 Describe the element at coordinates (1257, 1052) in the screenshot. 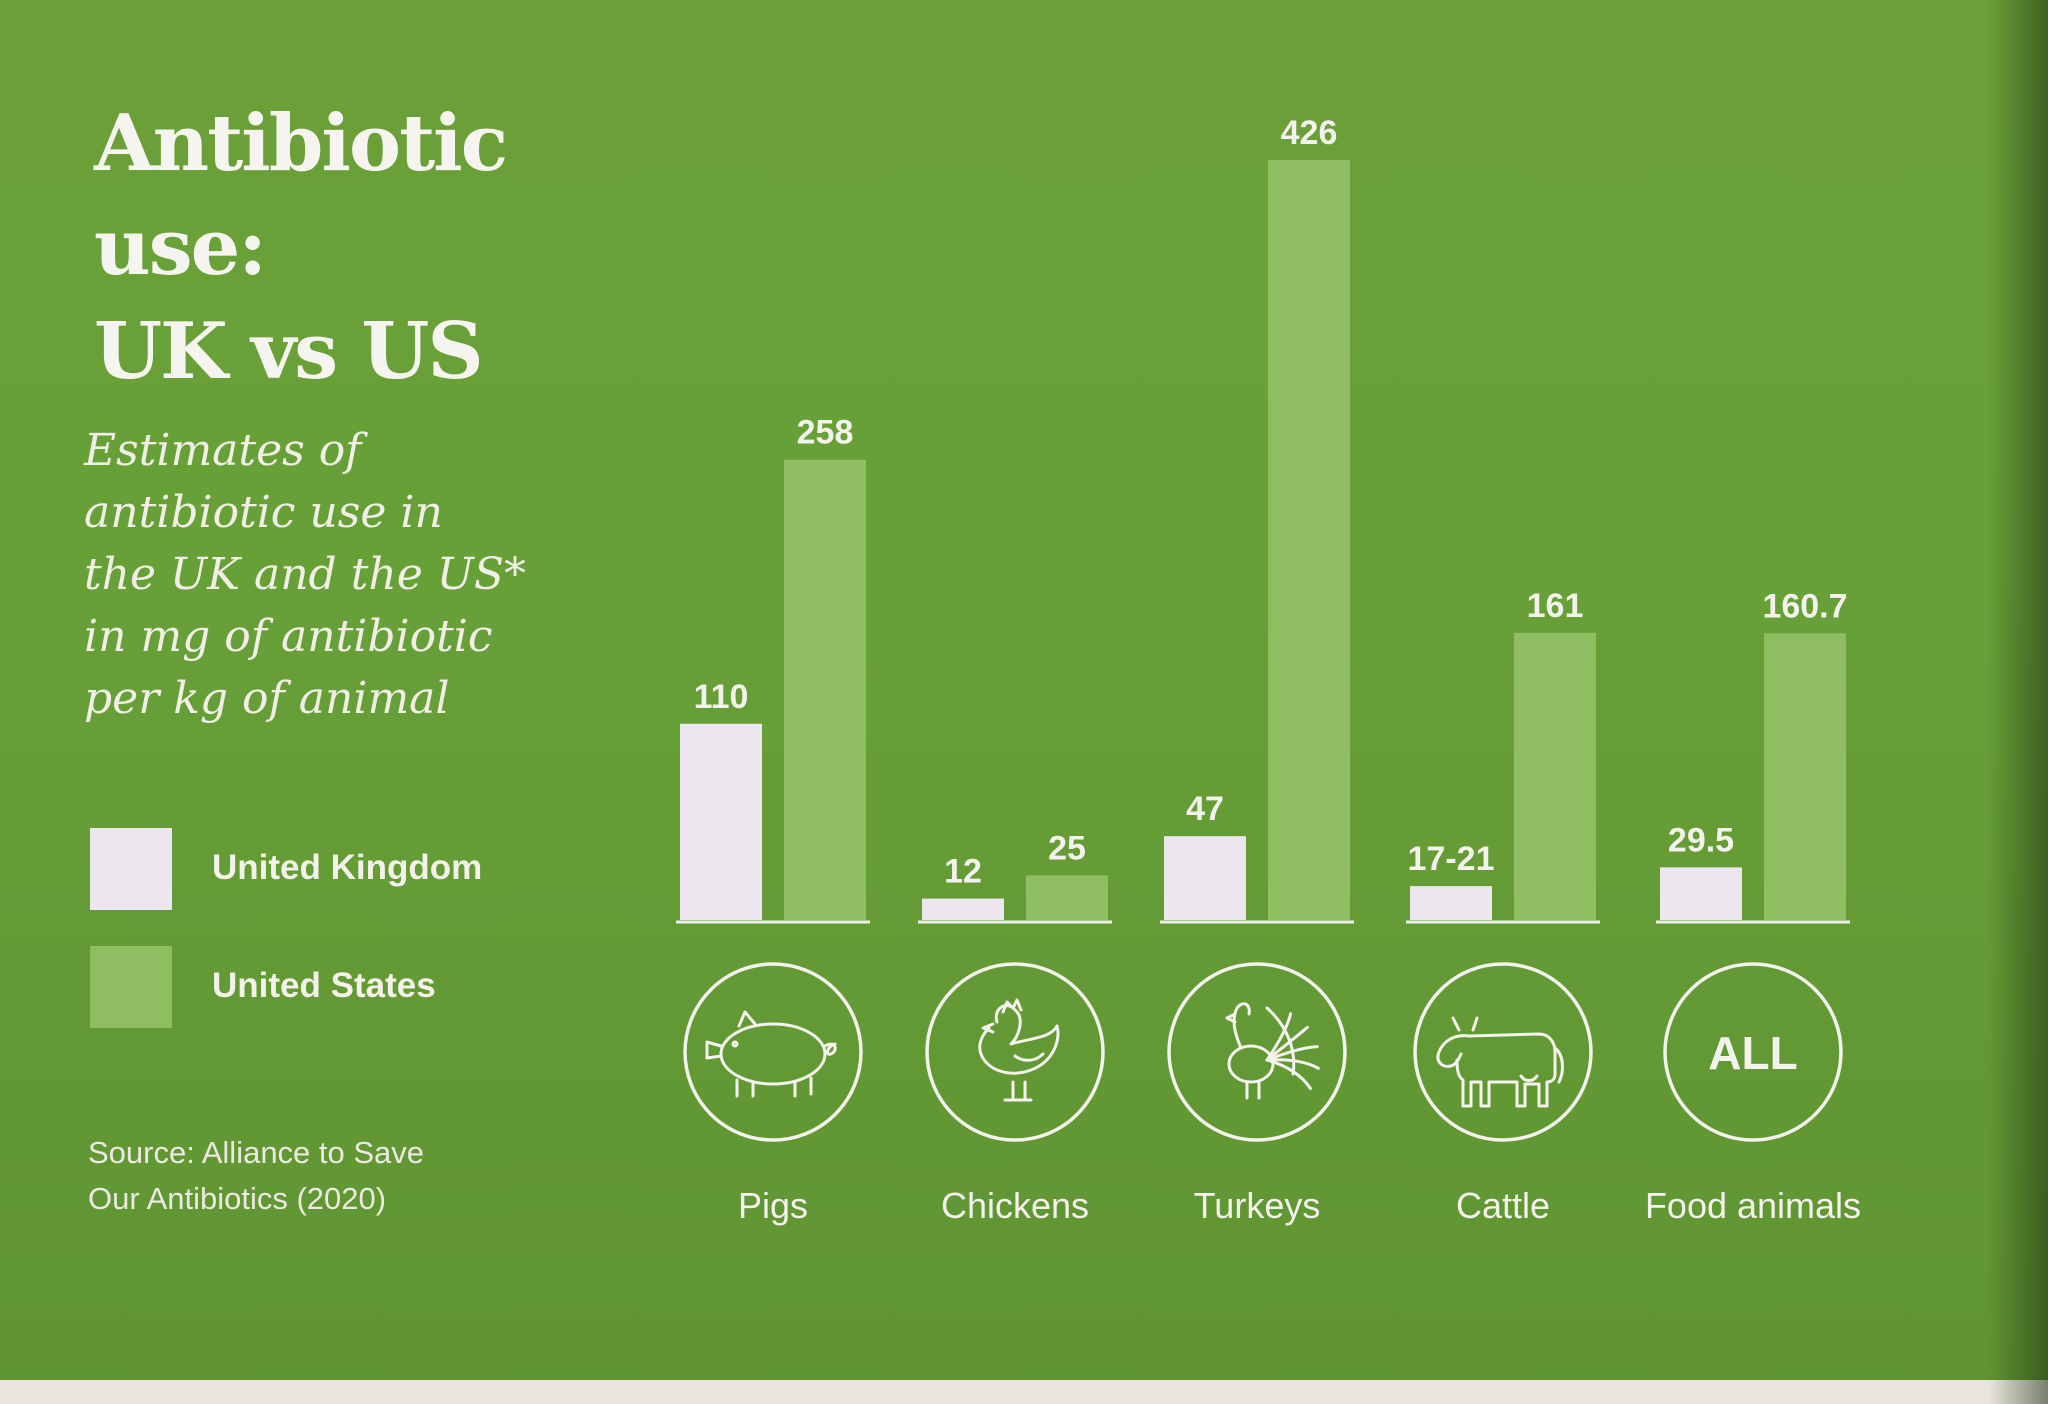

I see `turkey-icon` at that location.